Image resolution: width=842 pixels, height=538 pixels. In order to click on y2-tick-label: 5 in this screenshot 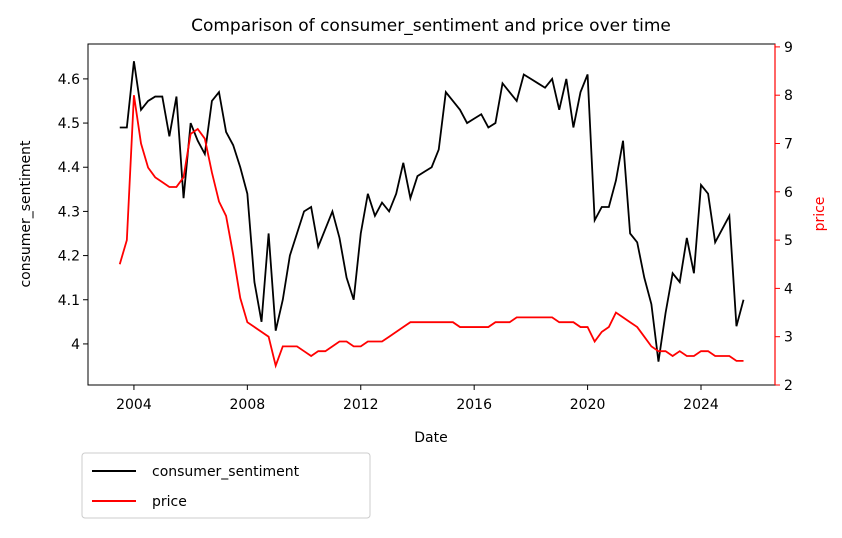, I will do `click(788, 241)`.